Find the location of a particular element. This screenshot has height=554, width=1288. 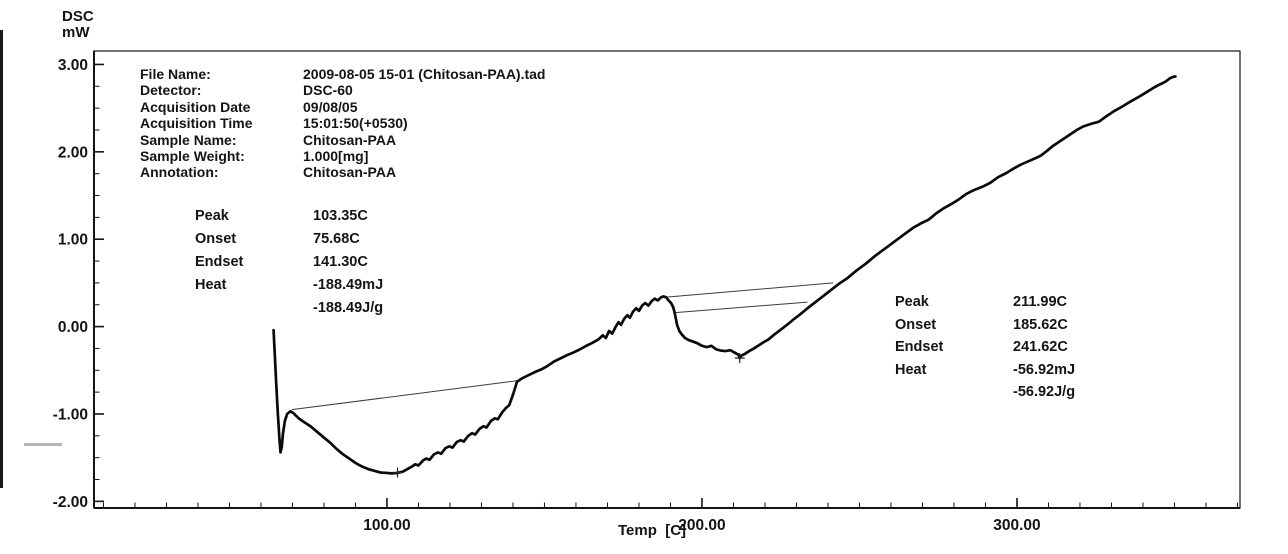

heat-value-mj: -188.49mJ is located at coordinates (348, 285).